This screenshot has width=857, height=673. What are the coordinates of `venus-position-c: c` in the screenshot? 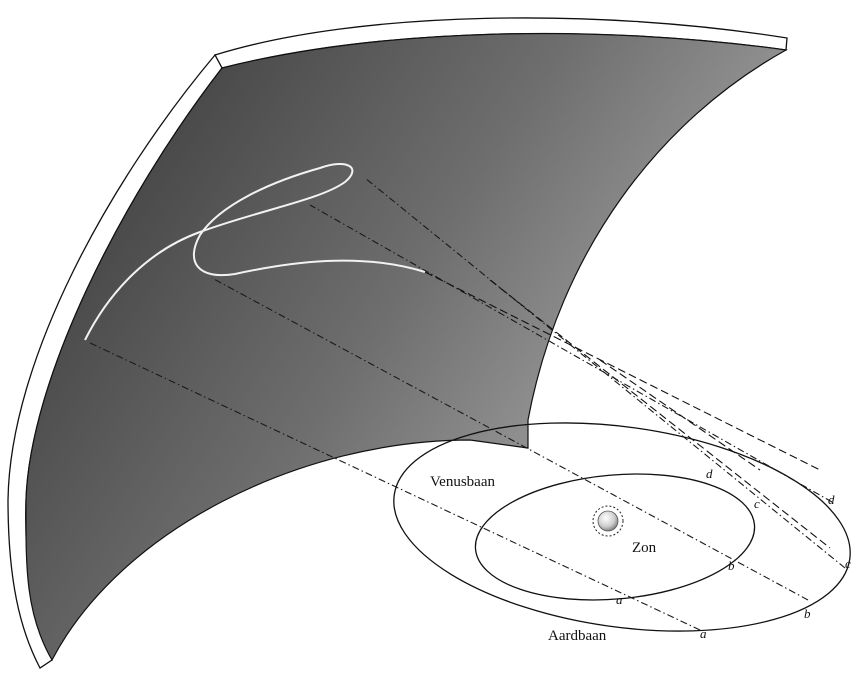 It's located at (757, 503).